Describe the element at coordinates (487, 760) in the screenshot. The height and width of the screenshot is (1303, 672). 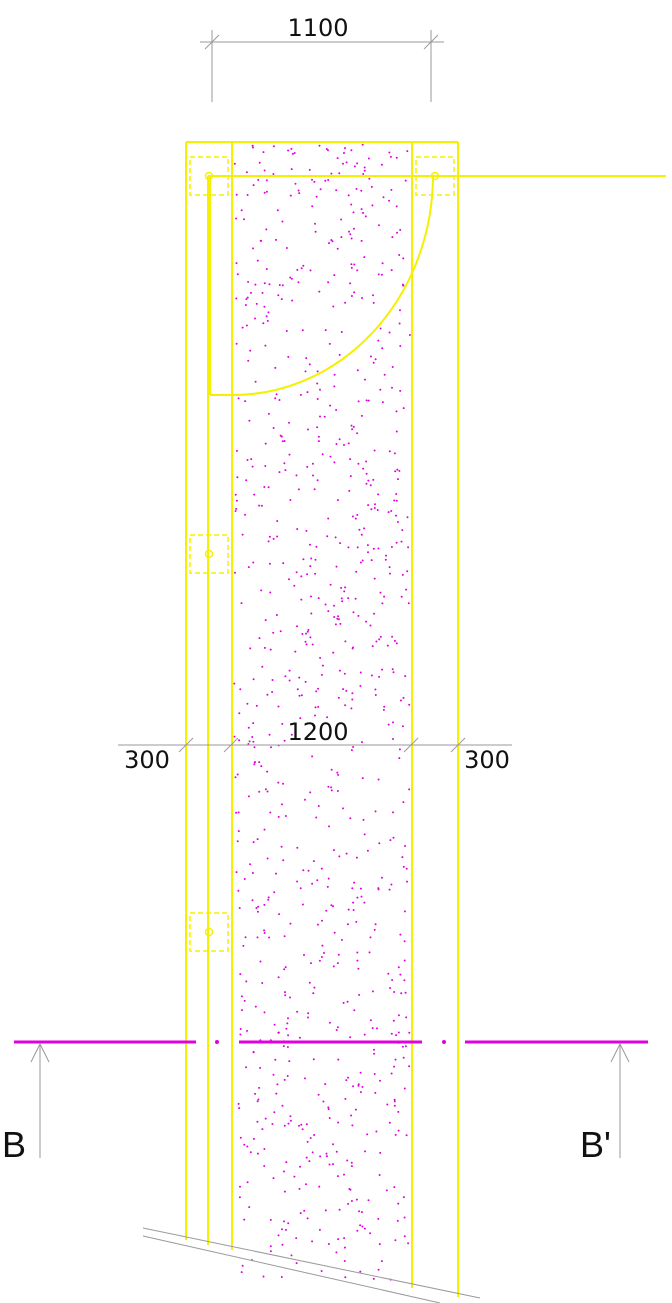
I see `right-dimension-label: 300` at that location.